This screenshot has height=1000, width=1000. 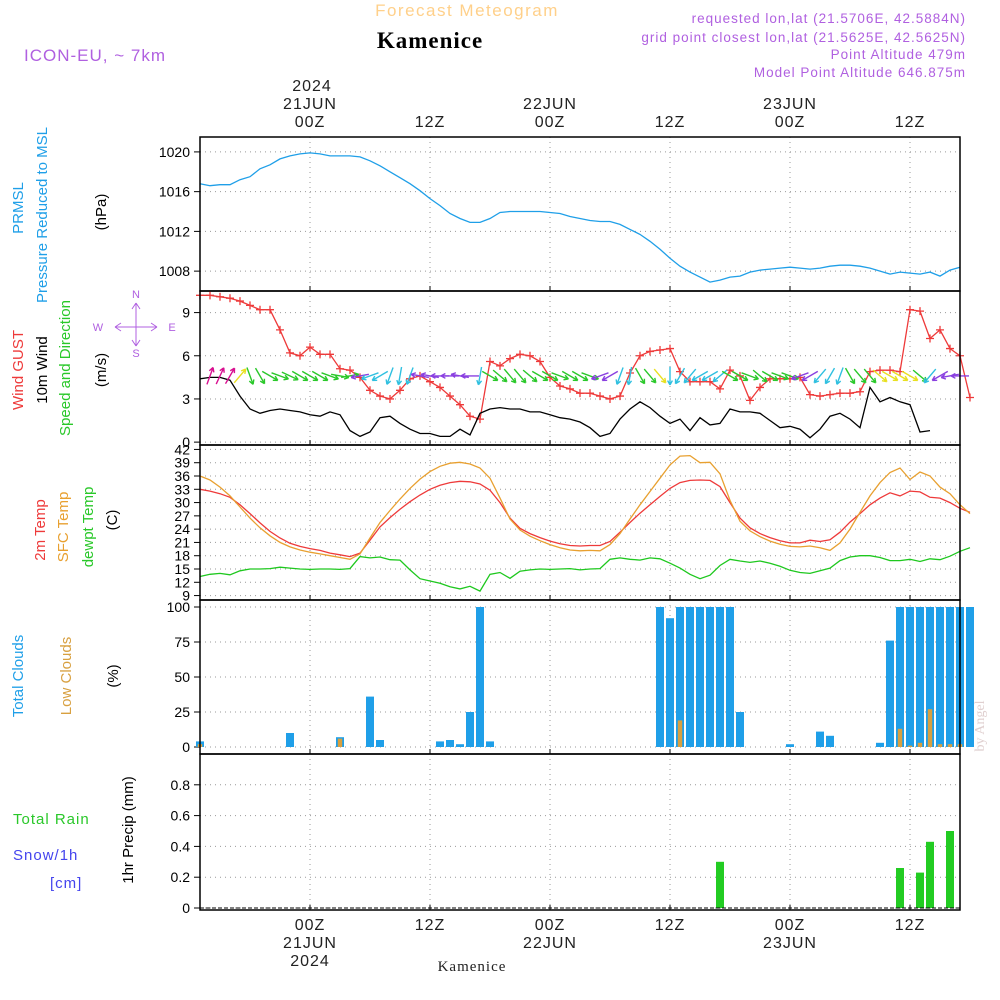 What do you see at coordinates (182, 516) in the screenshot?
I see `y-tick-label: 27` at bounding box center [182, 516].